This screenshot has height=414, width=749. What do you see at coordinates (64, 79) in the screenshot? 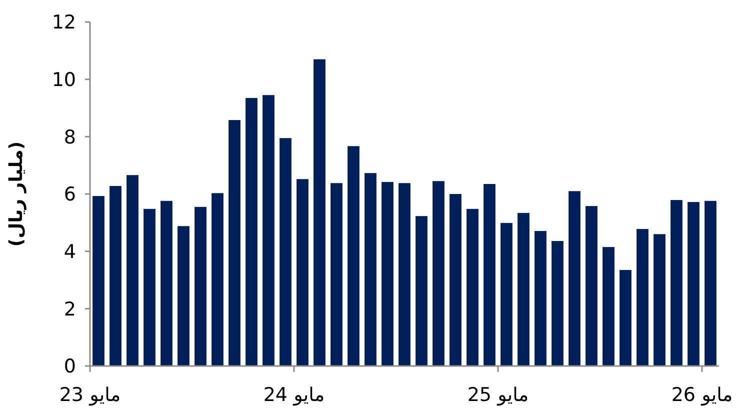
I see `y-tick-label: 10` at bounding box center [64, 79].